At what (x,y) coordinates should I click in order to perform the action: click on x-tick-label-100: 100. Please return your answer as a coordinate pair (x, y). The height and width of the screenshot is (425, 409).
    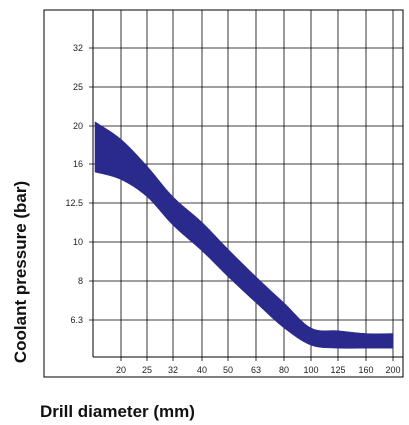
    Looking at the image, I should click on (310, 370).